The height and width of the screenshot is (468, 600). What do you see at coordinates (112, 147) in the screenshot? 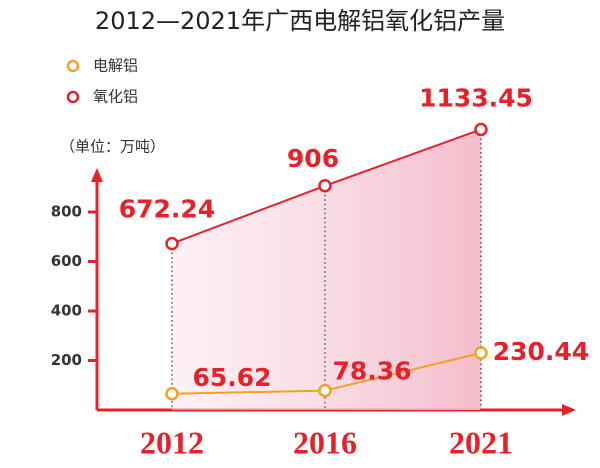
I see `unit-label: （单位：万吨）` at bounding box center [112, 147].